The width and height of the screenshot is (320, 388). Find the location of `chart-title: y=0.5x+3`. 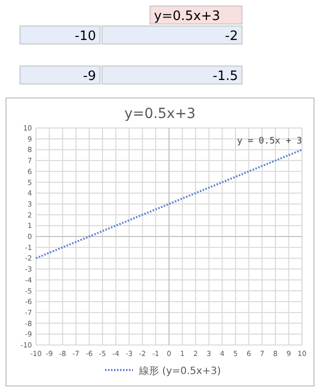

chart-title: y=0.5x+3 is located at coordinates (160, 114).